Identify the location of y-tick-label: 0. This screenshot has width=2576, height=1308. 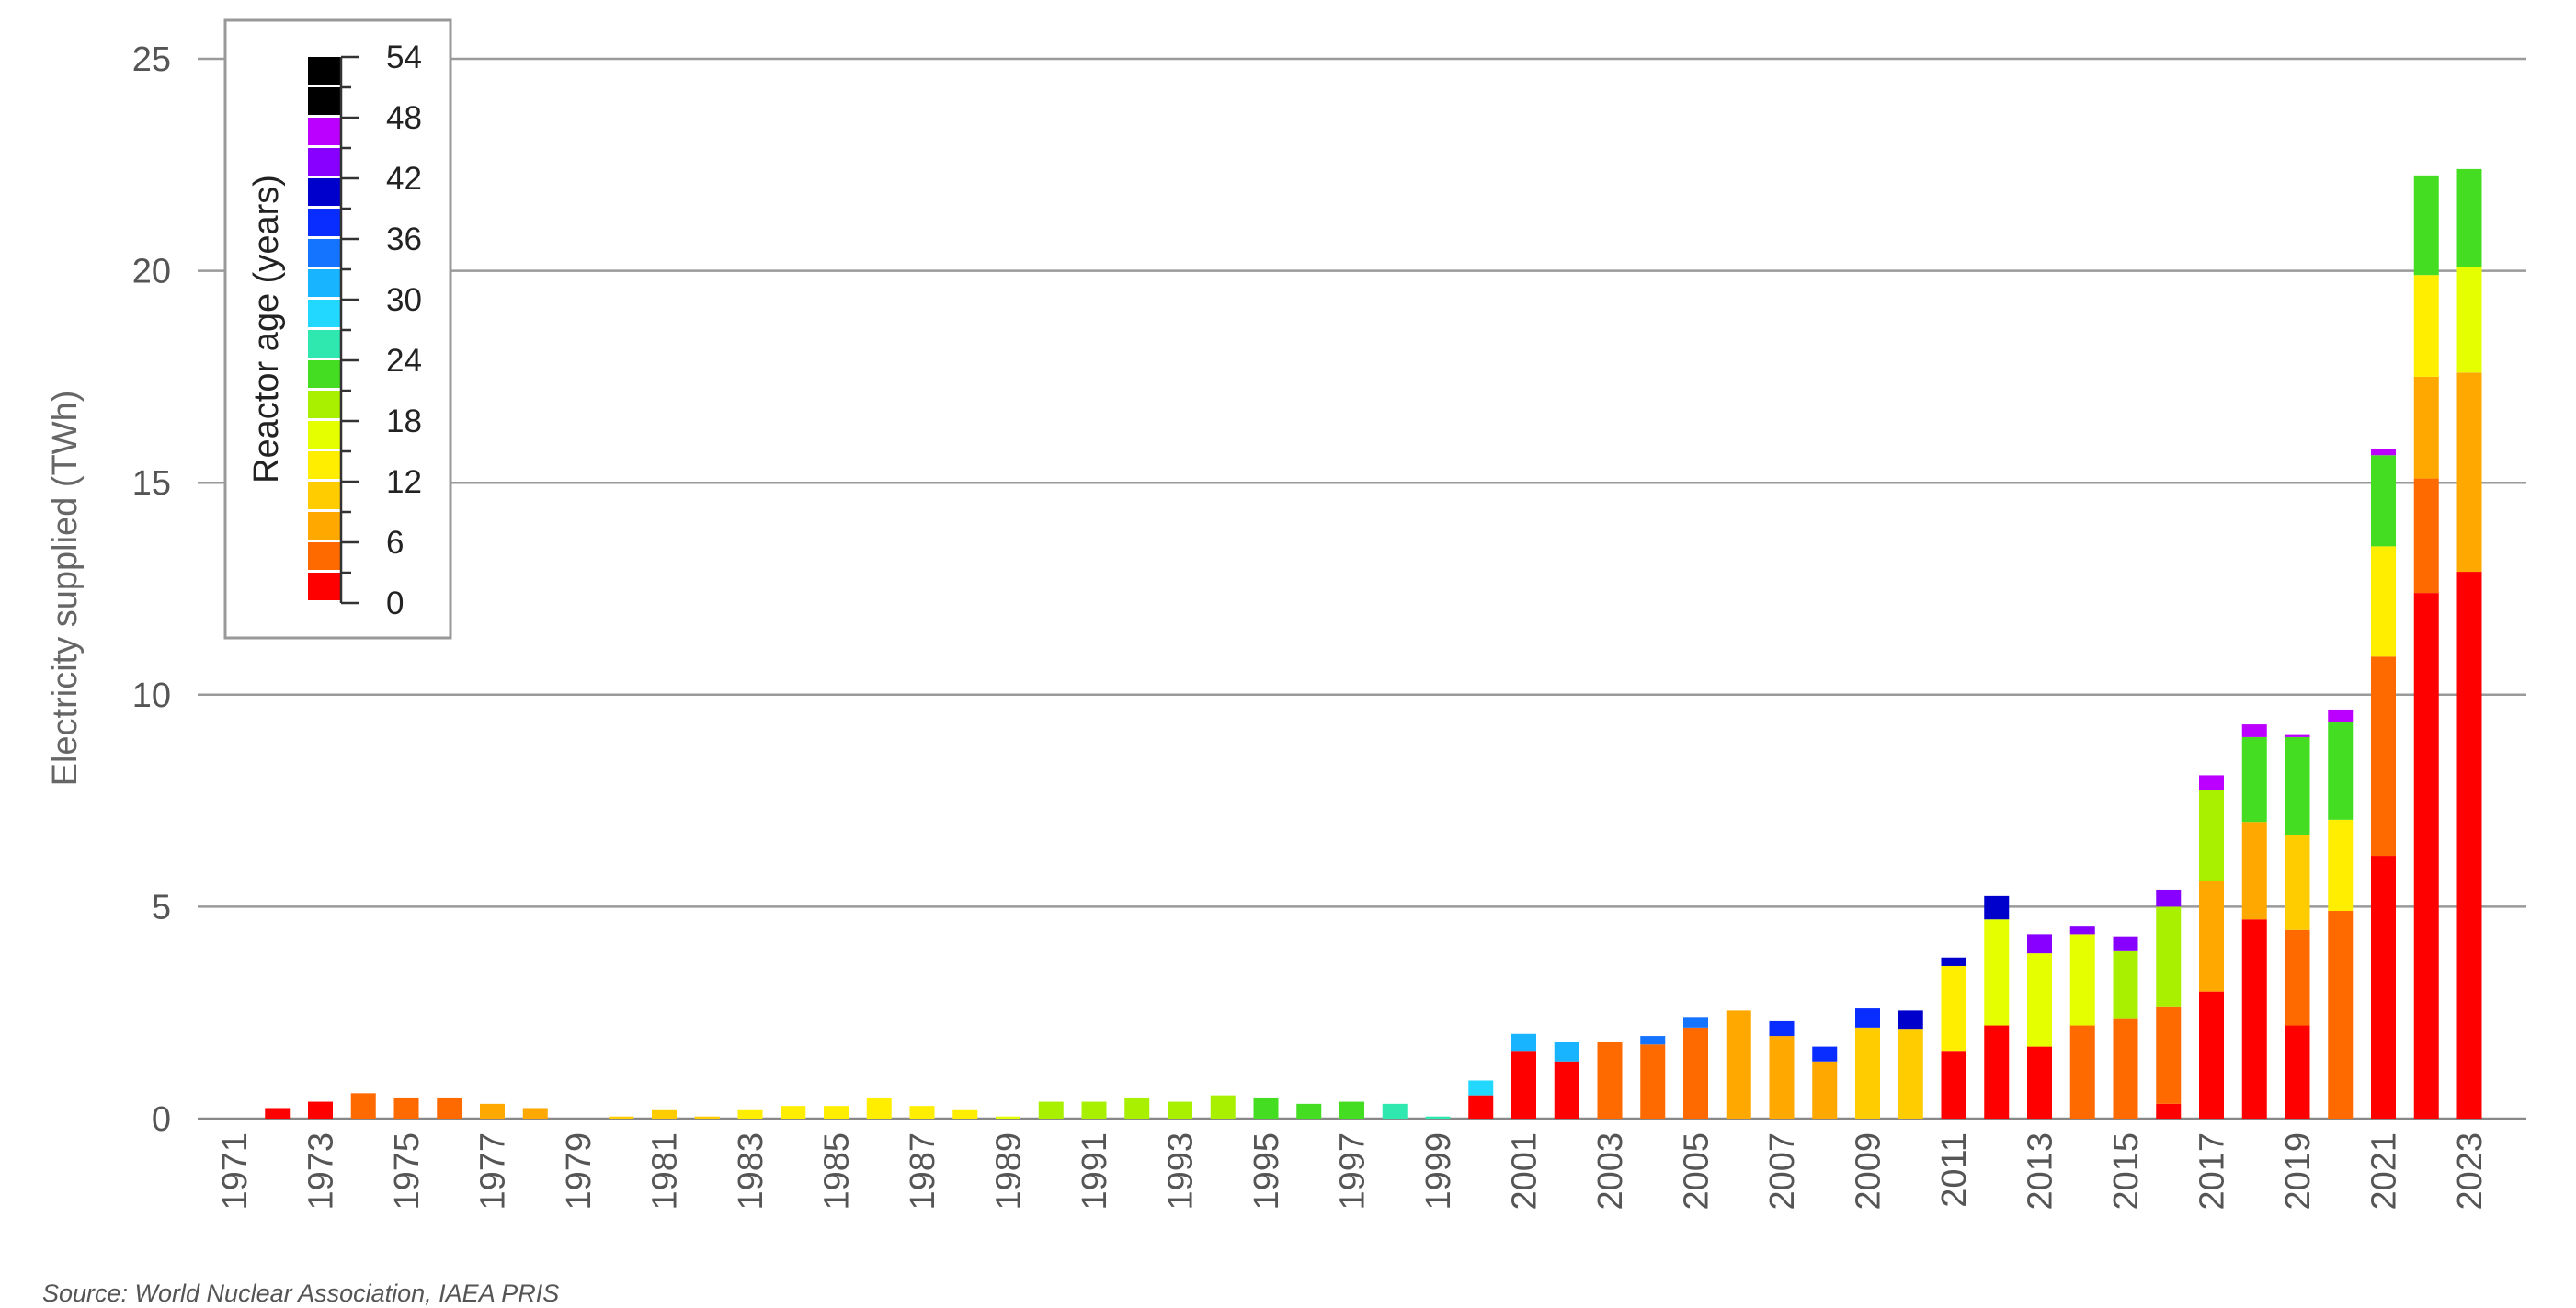
(161, 1119).